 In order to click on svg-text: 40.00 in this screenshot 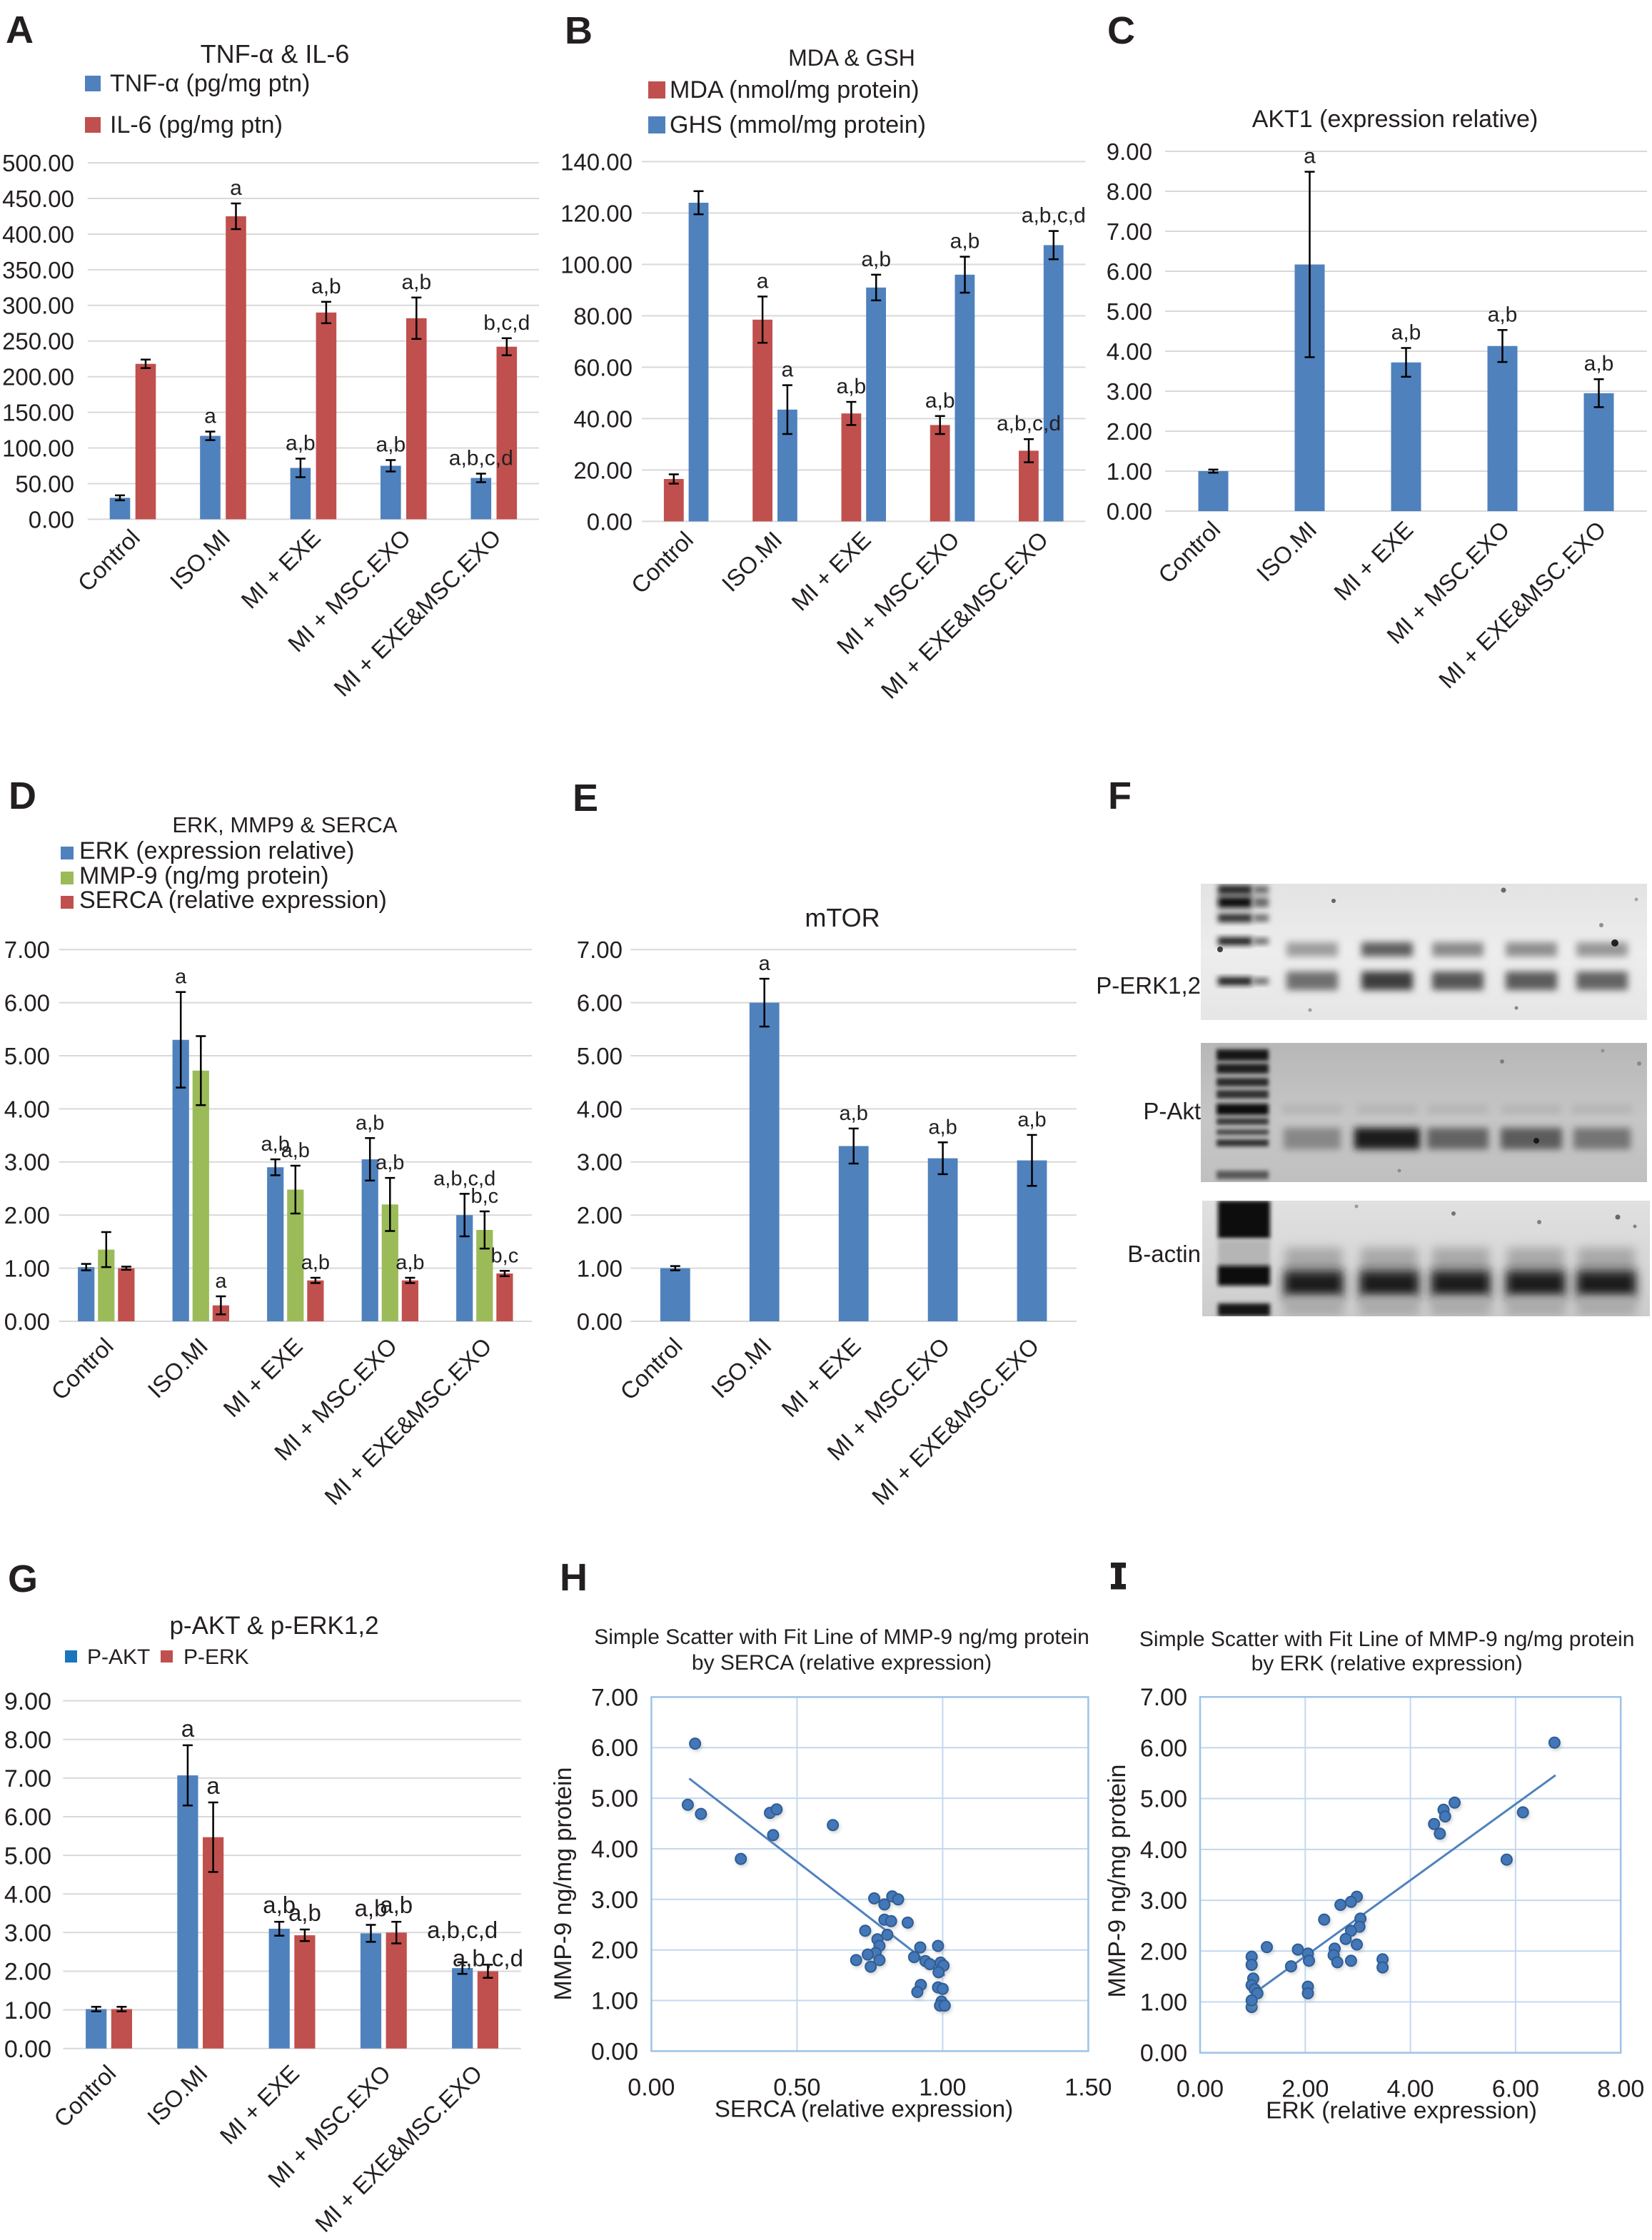, I will do `click(603, 418)`.